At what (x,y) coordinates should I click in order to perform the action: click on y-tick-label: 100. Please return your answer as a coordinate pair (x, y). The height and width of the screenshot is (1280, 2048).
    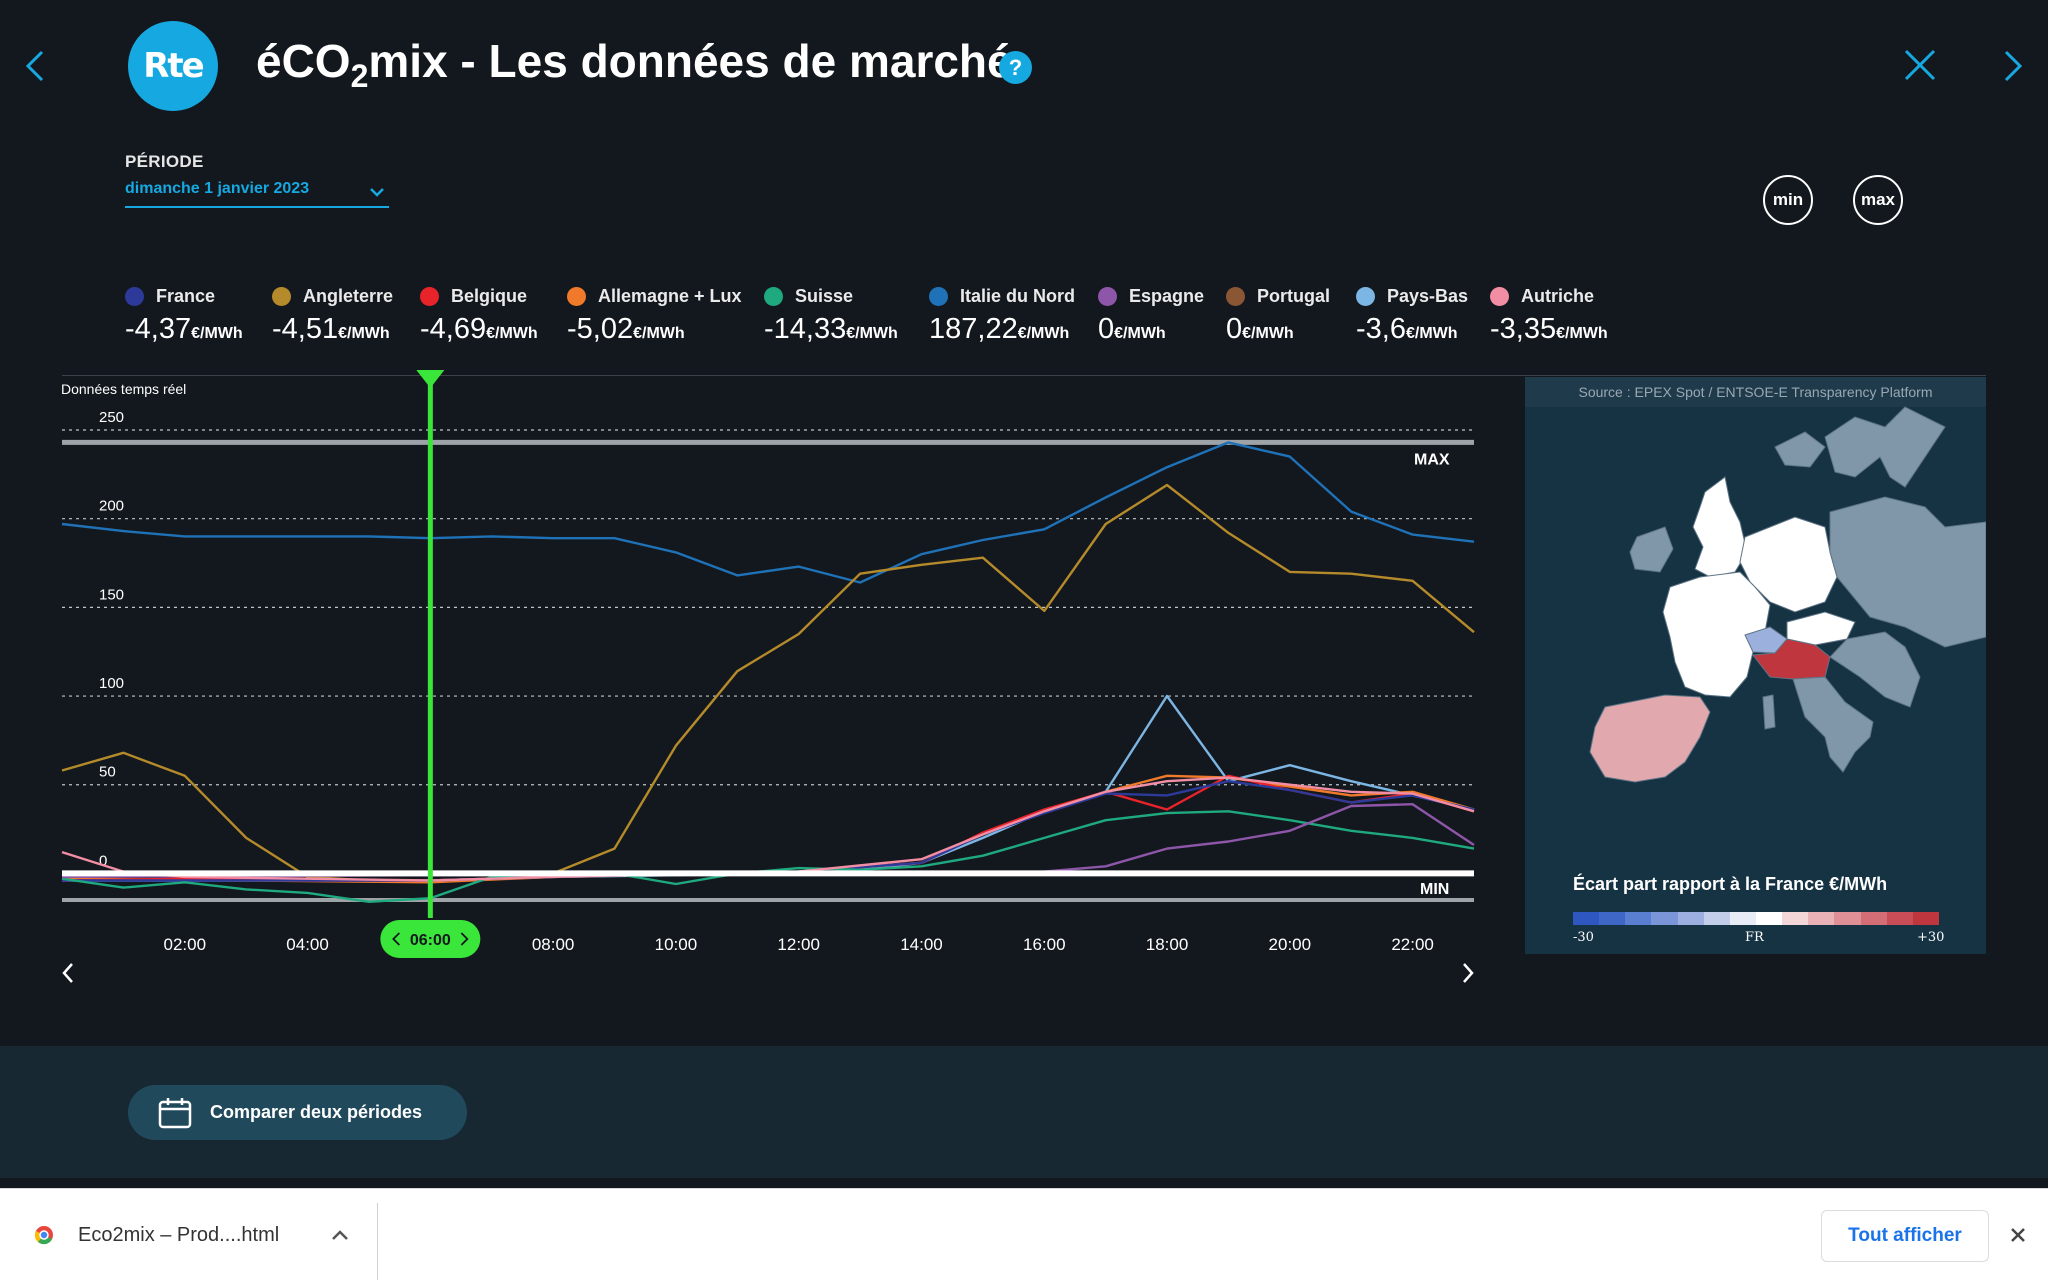
    Looking at the image, I should click on (111, 683).